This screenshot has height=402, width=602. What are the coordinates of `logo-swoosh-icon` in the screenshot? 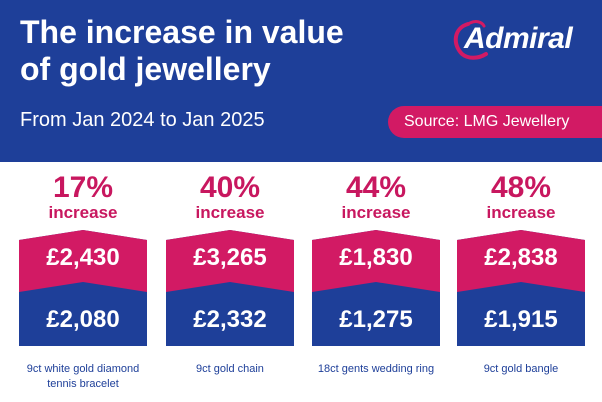 It's located at (470, 40).